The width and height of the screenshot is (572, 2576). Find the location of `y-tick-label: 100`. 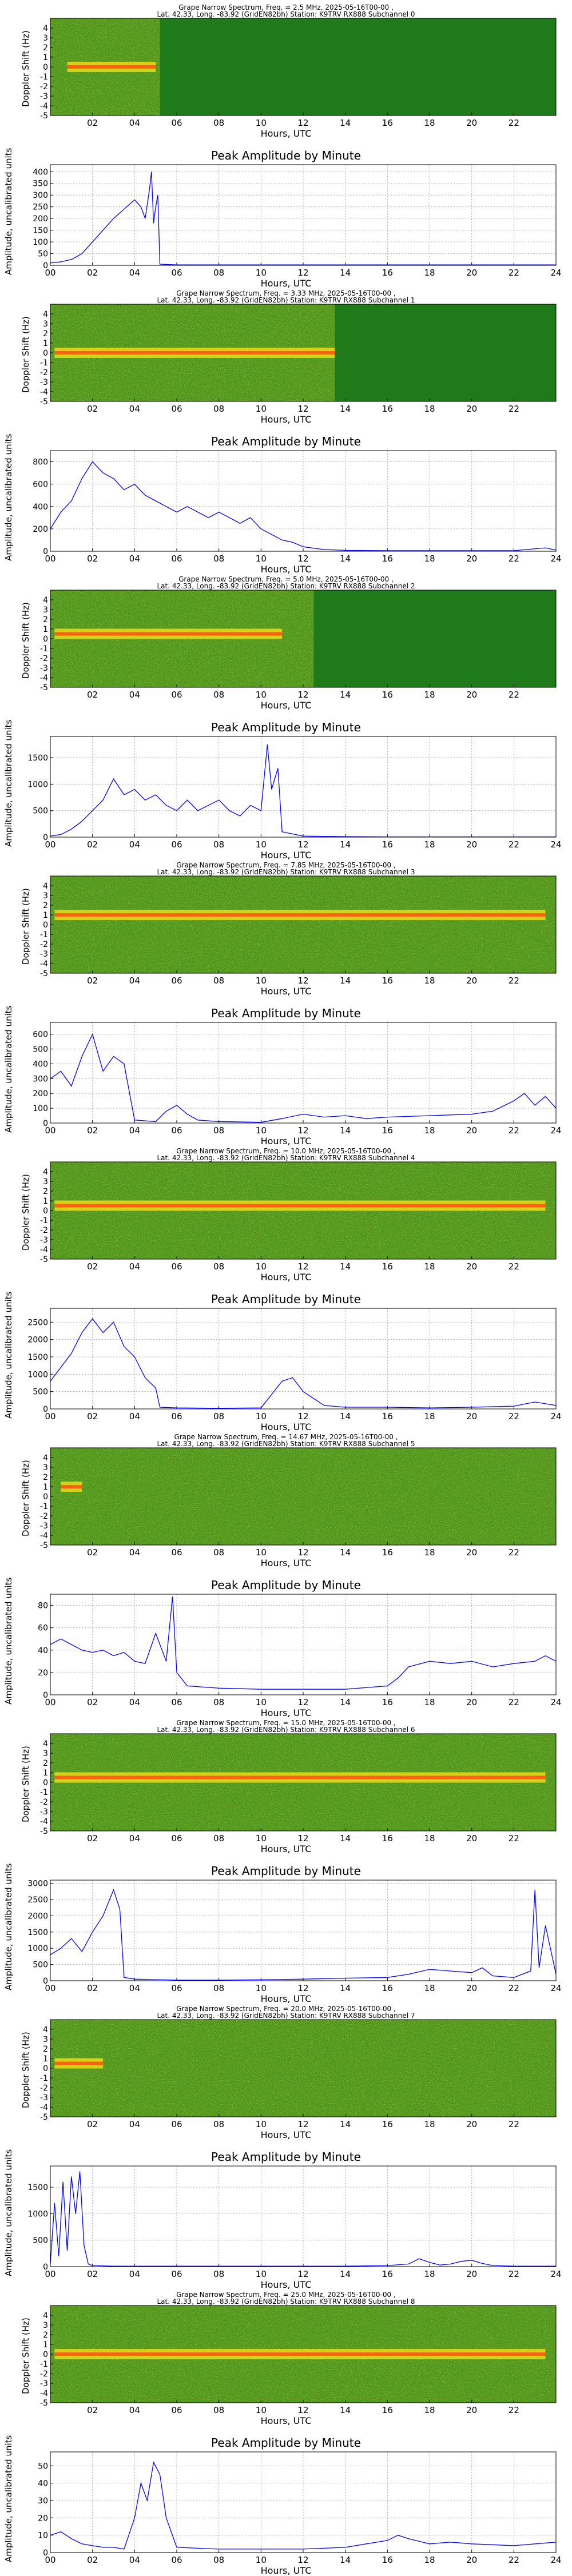

y-tick-label: 100 is located at coordinates (40, 242).